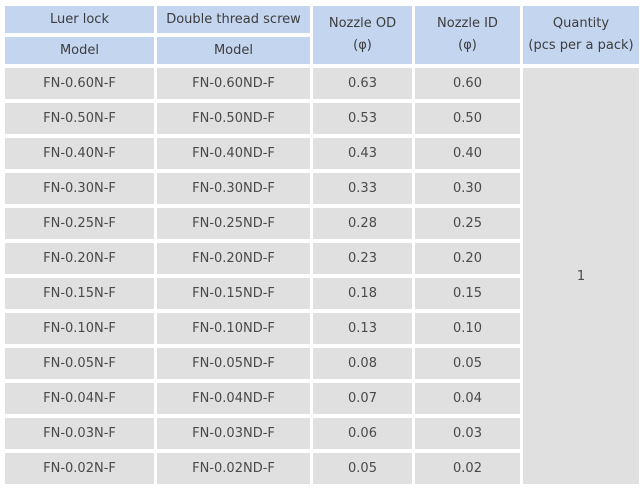 The height and width of the screenshot is (491, 642). I want to click on spec-row: FN-0.30N-F FN-0.30ND-F 0.33 0.30, so click(322, 188).